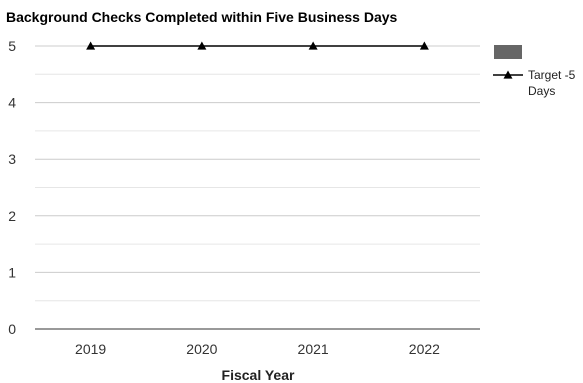  What do you see at coordinates (12, 46) in the screenshot?
I see `y-tick-label: 5` at bounding box center [12, 46].